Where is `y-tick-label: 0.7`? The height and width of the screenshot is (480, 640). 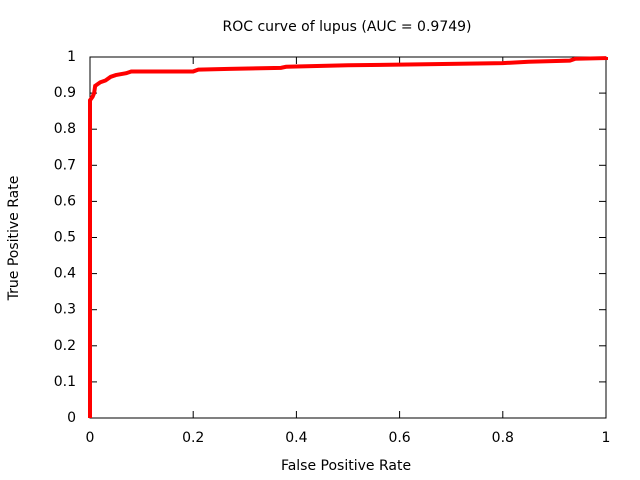
y-tick-label: 0.7 is located at coordinates (65, 165).